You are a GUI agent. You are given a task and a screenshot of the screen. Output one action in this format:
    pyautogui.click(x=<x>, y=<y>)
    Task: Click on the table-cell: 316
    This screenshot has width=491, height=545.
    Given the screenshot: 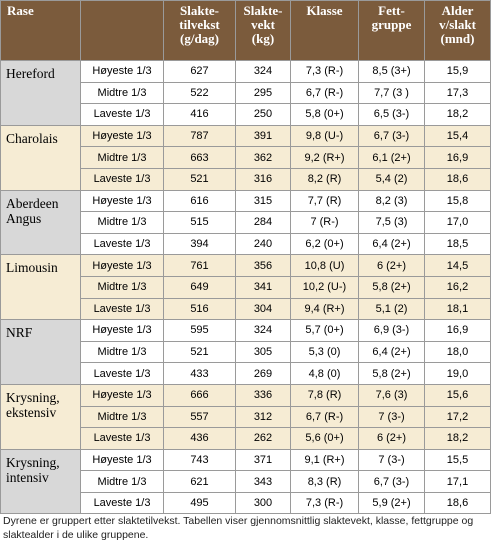 What is the action you would take?
    pyautogui.click(x=263, y=179)
    